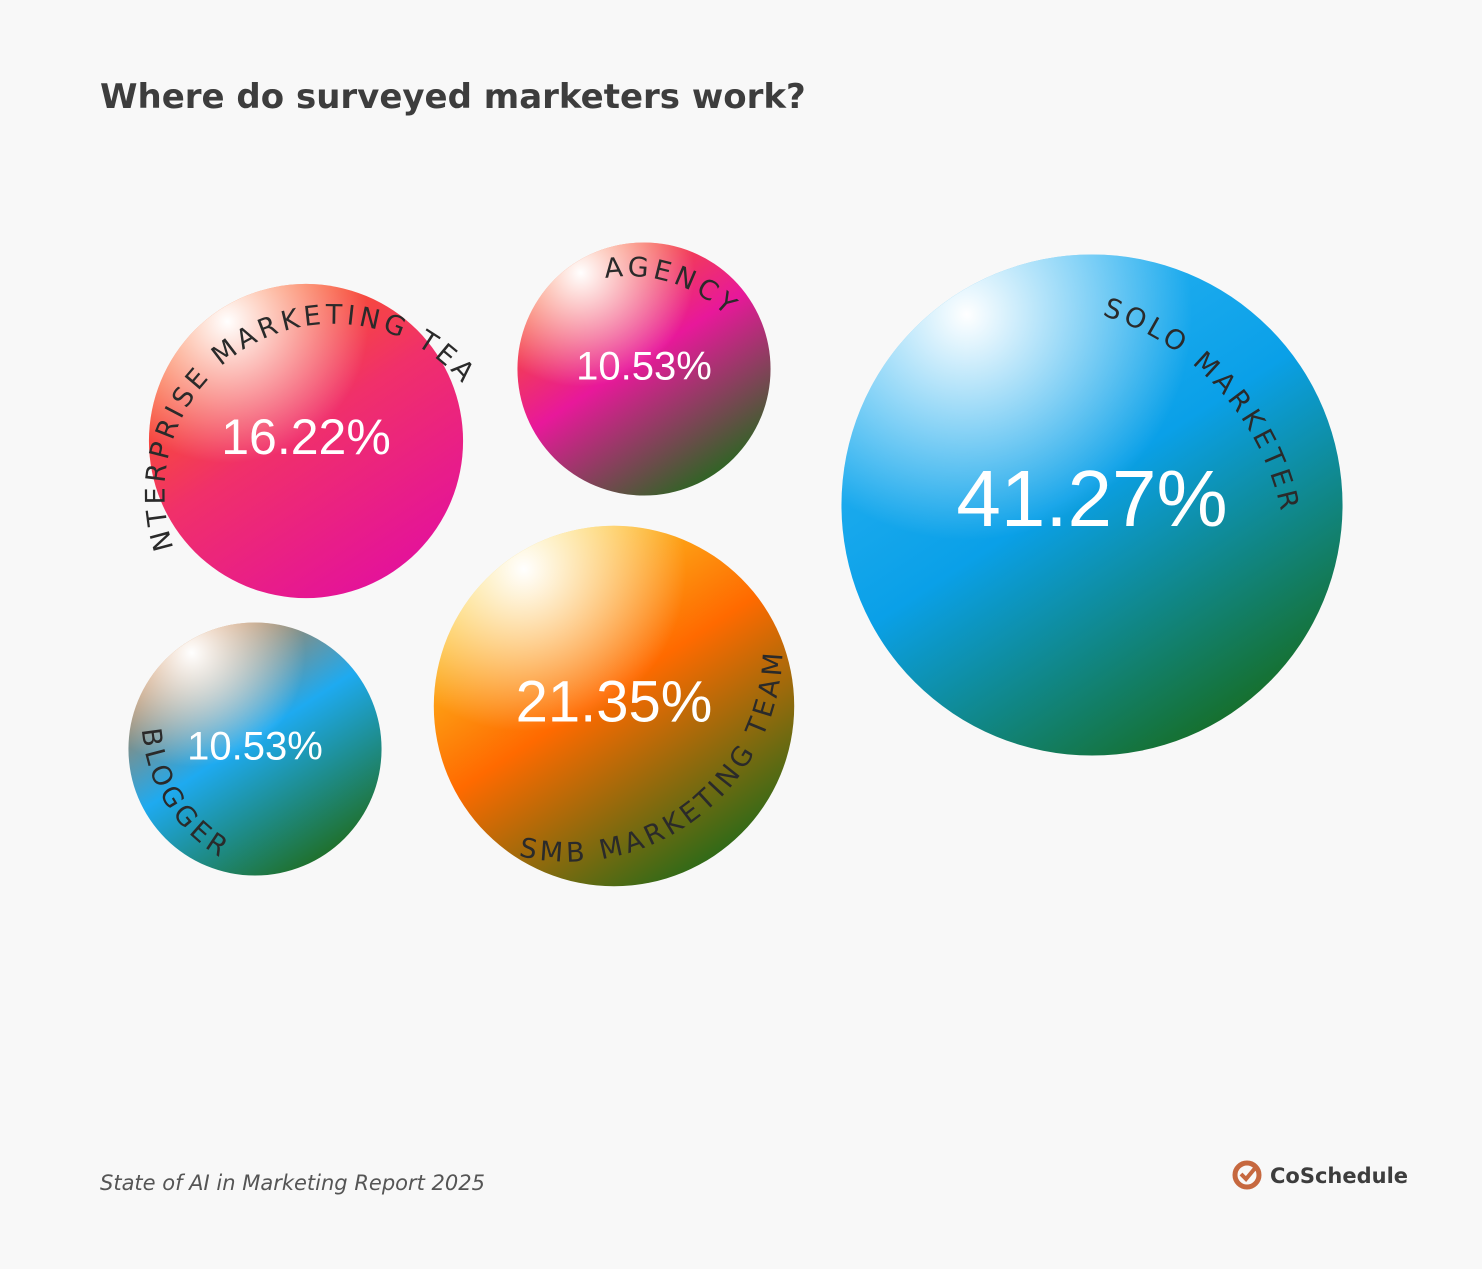 This screenshot has width=1482, height=1269. What do you see at coordinates (1091, 498) in the screenshot?
I see `value-label: 41.27%` at bounding box center [1091, 498].